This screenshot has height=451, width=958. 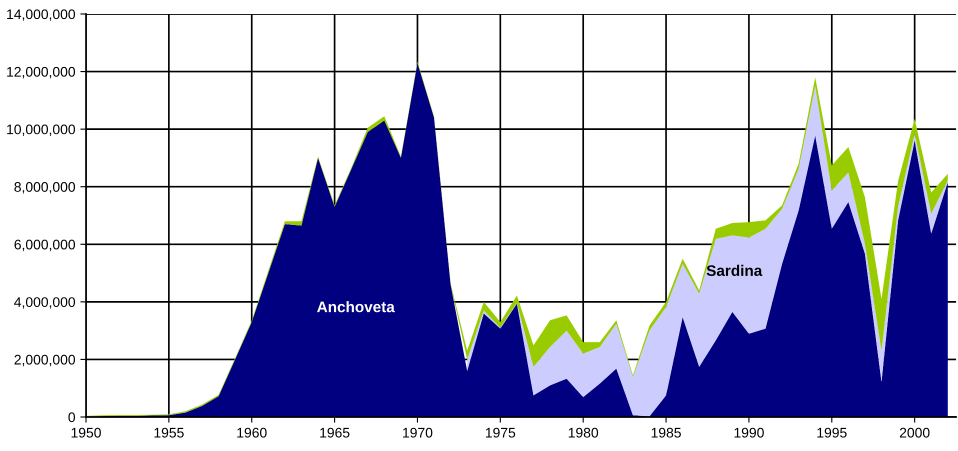 I want to click on series-label: Anchoveta, so click(x=356, y=306).